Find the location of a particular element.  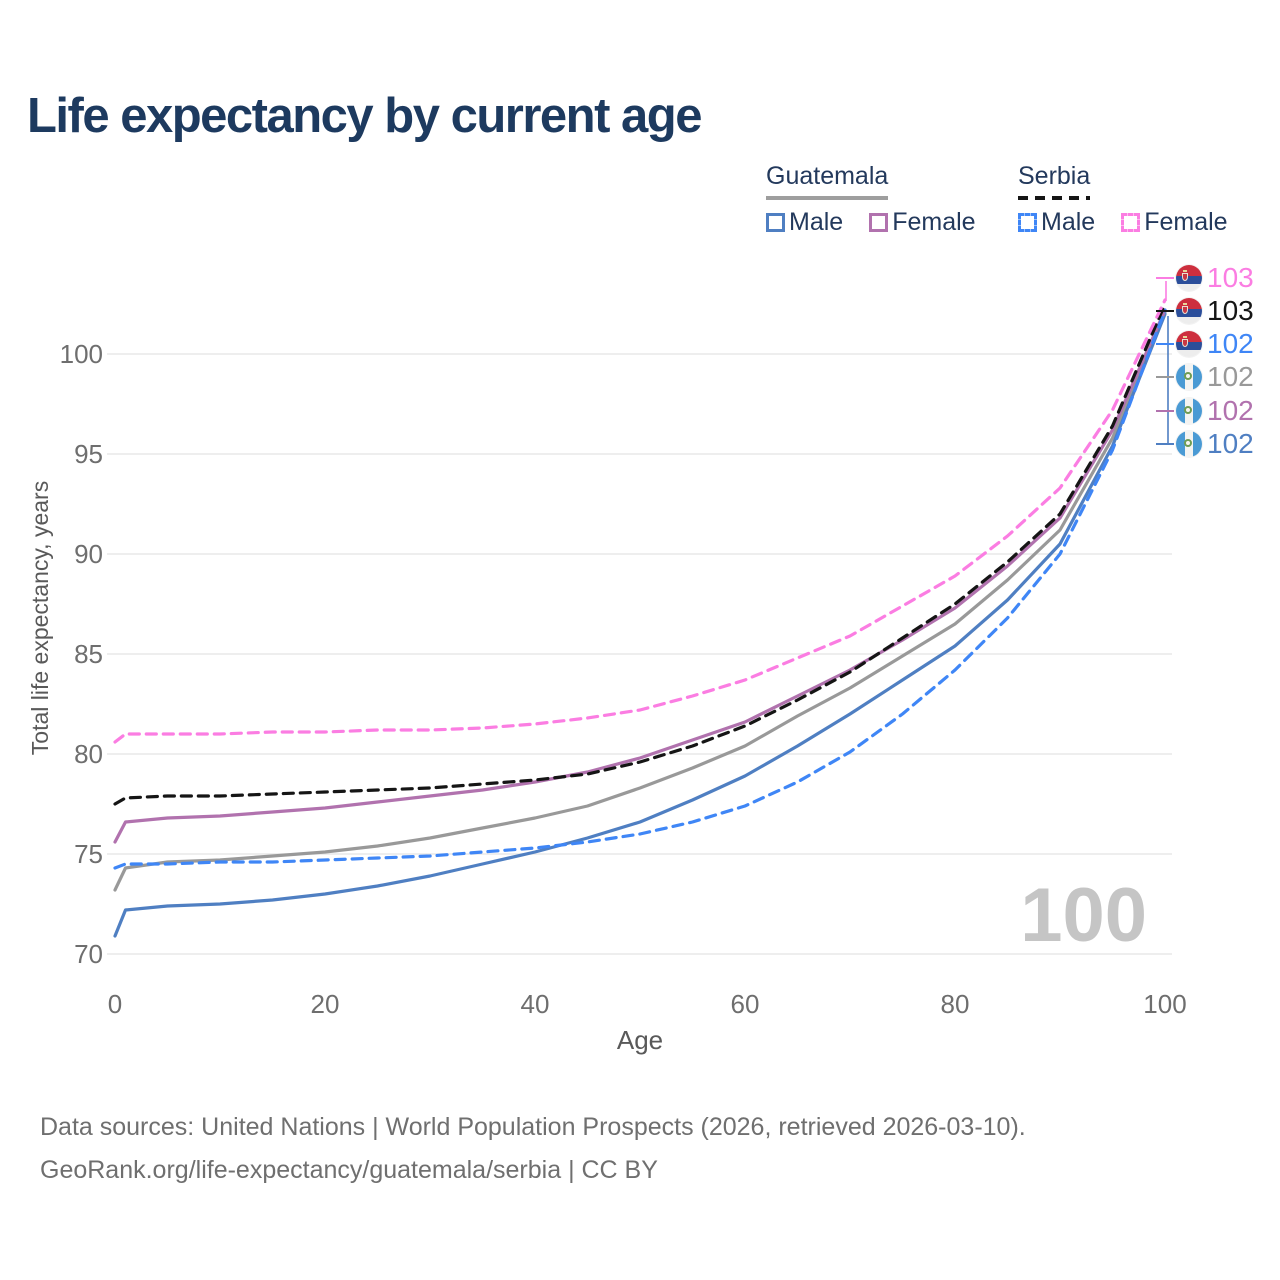

end-label-guatemala-male: 102 is located at coordinates (1215, 444).